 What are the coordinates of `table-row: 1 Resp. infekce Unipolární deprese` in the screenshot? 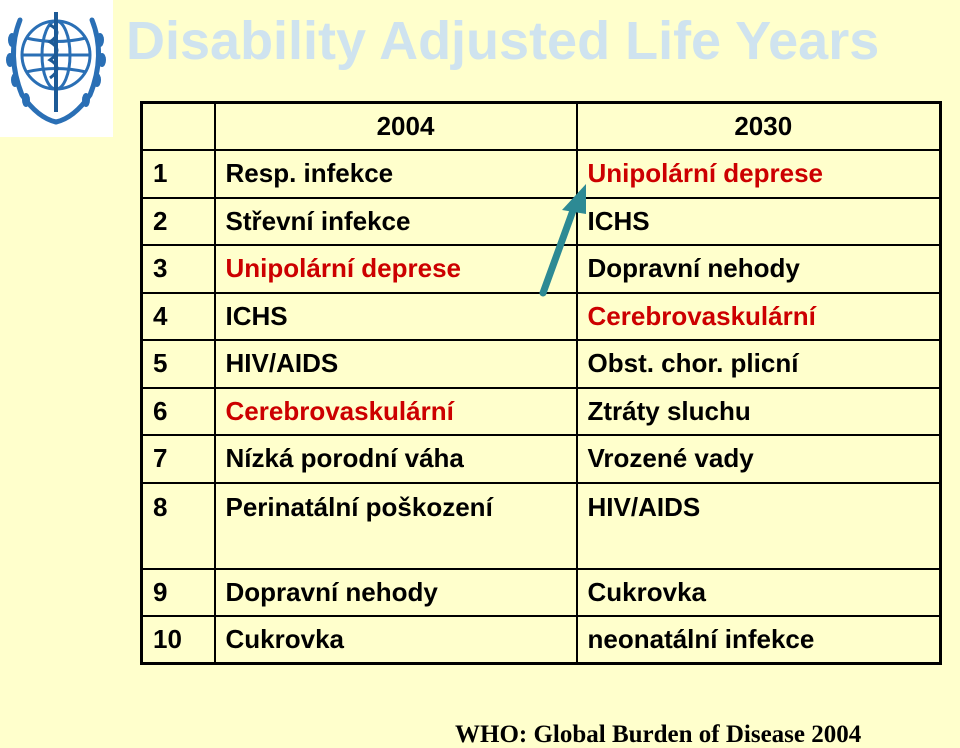 It's located at (541, 174).